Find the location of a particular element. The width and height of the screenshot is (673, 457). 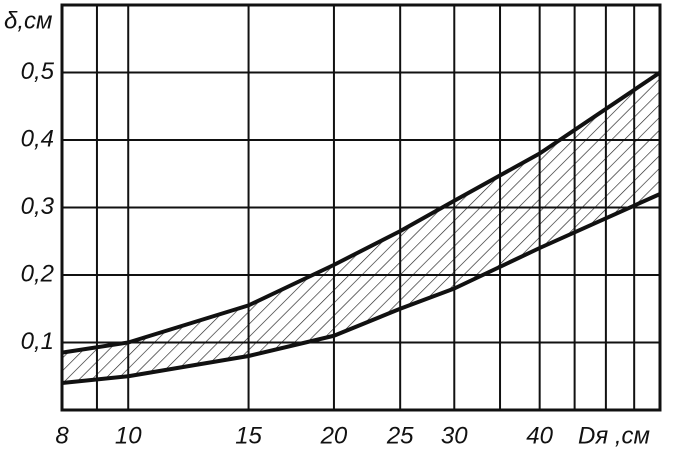

y-tick-label: 0,2 is located at coordinates (37, 273).